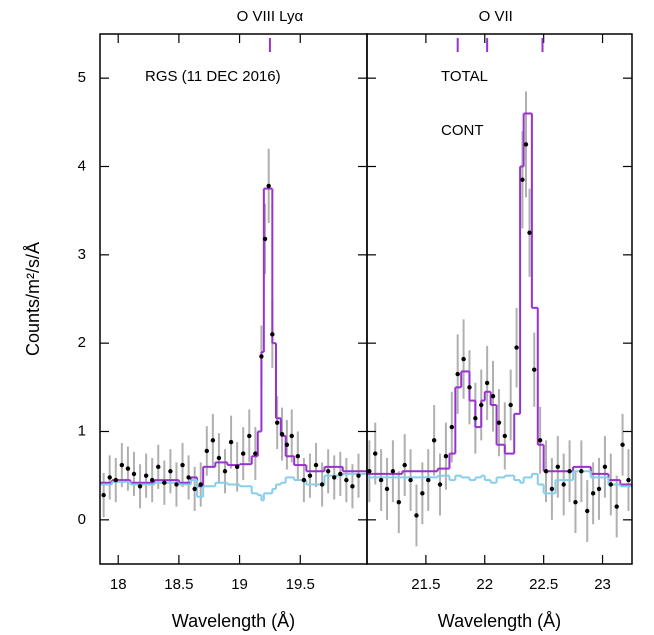  I want to click on line-label: O VIII Lyα, so click(270, 16).